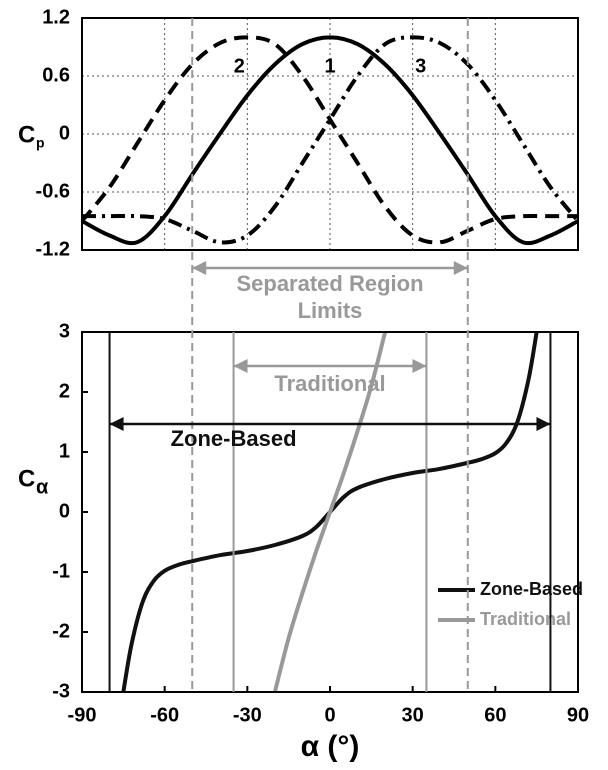  Describe the element at coordinates (56, 75) in the screenshot. I see `y-tick-label: 0.6` at that location.